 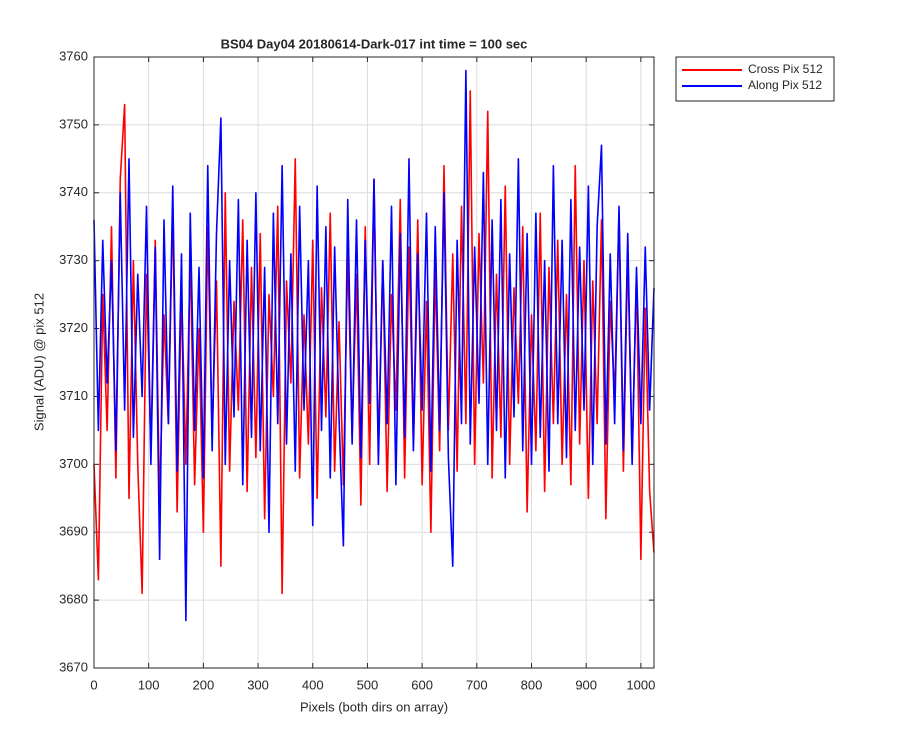 What do you see at coordinates (73, 259) in the screenshot?
I see `y-tick-label: 3730` at bounding box center [73, 259].